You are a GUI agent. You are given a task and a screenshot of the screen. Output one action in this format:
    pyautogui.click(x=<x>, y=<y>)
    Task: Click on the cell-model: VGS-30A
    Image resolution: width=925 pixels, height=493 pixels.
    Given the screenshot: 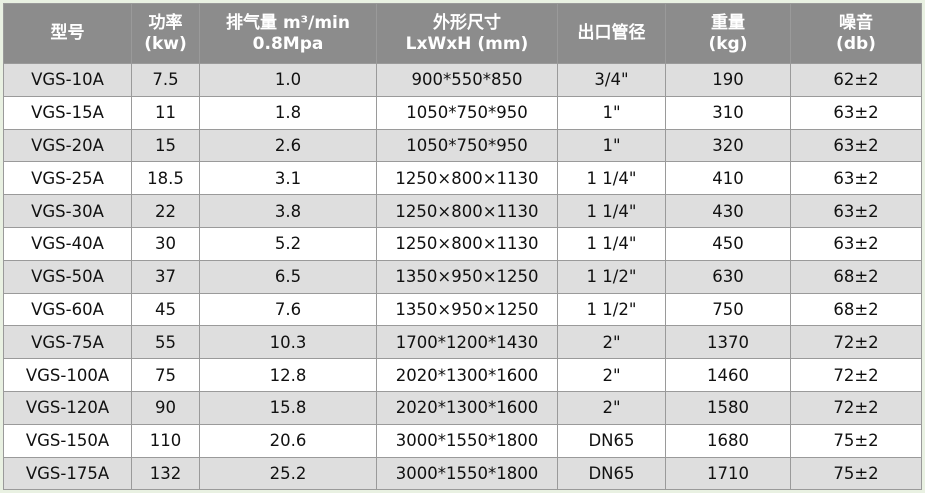 What is the action you would take?
    pyautogui.click(x=67, y=211)
    